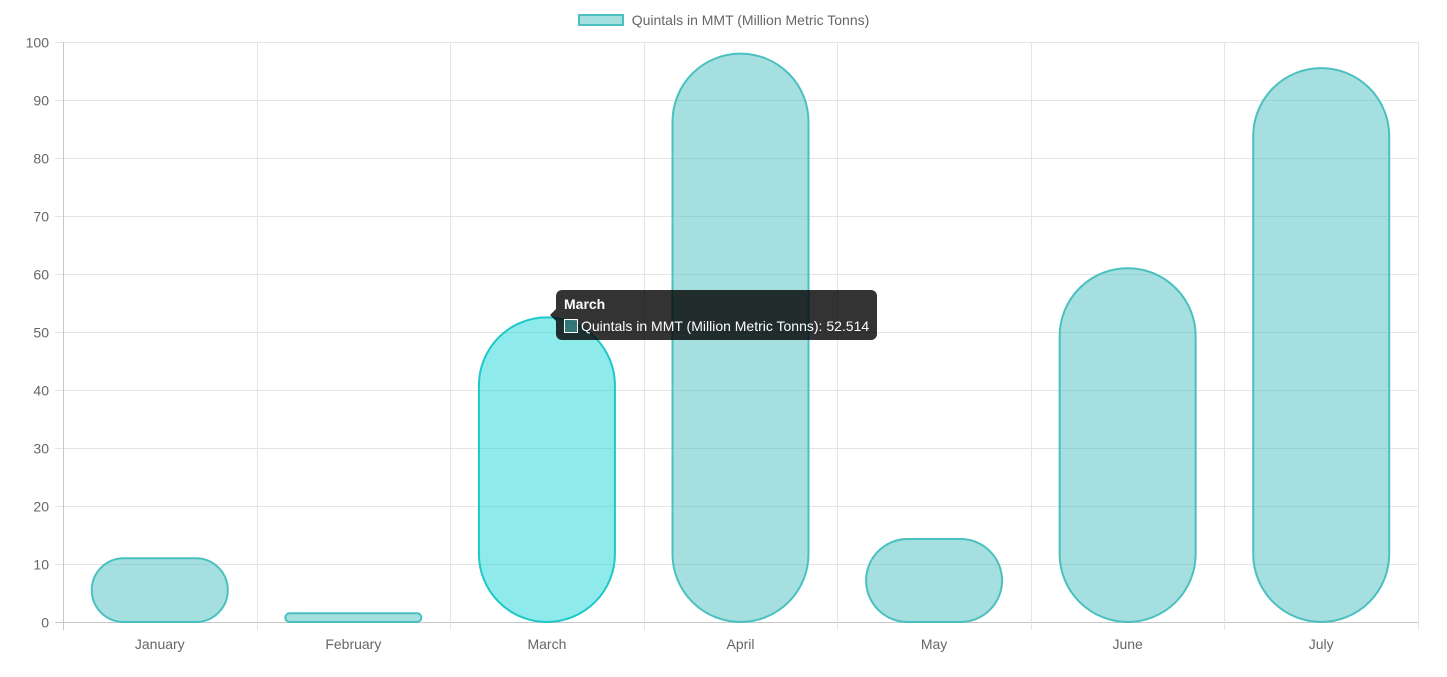 This screenshot has height=677, width=1447. I want to click on bar-june, so click(1127, 445).